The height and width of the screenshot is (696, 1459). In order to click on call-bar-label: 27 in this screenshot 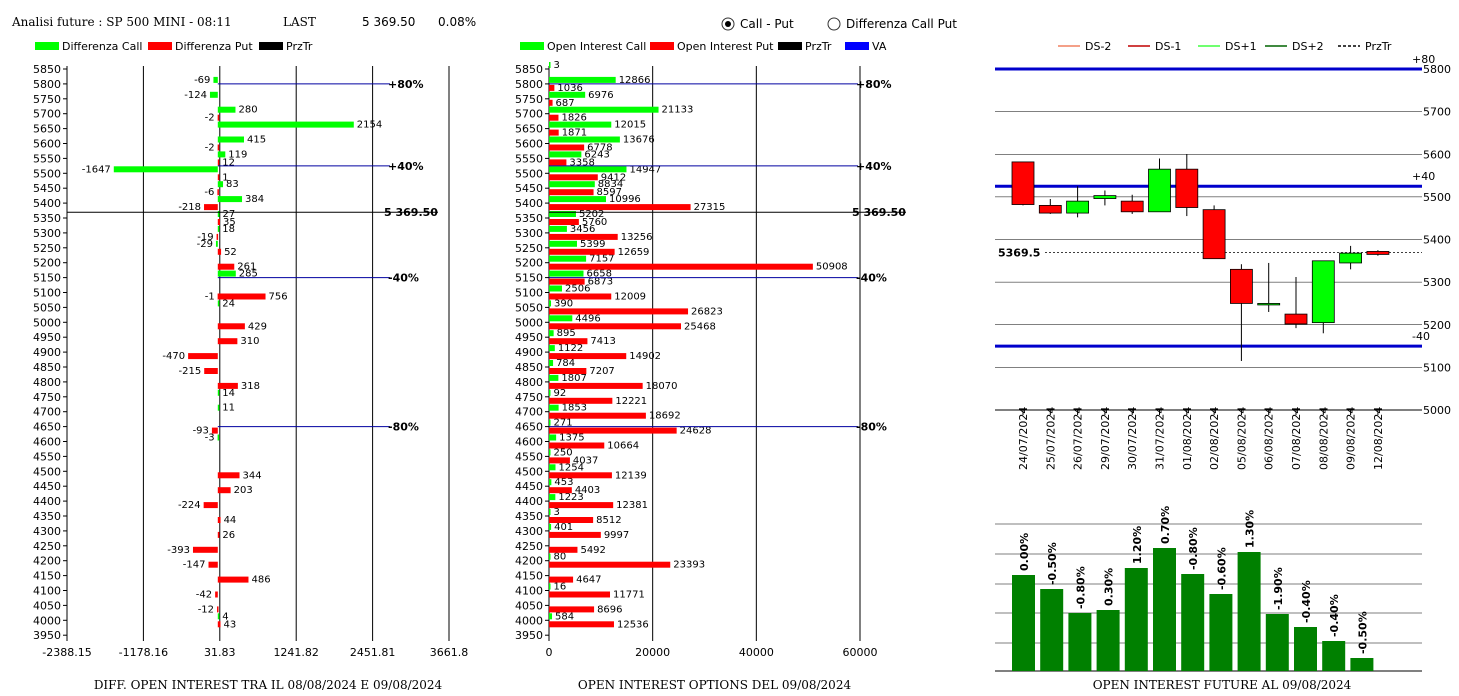, I will do `click(228, 214)`.